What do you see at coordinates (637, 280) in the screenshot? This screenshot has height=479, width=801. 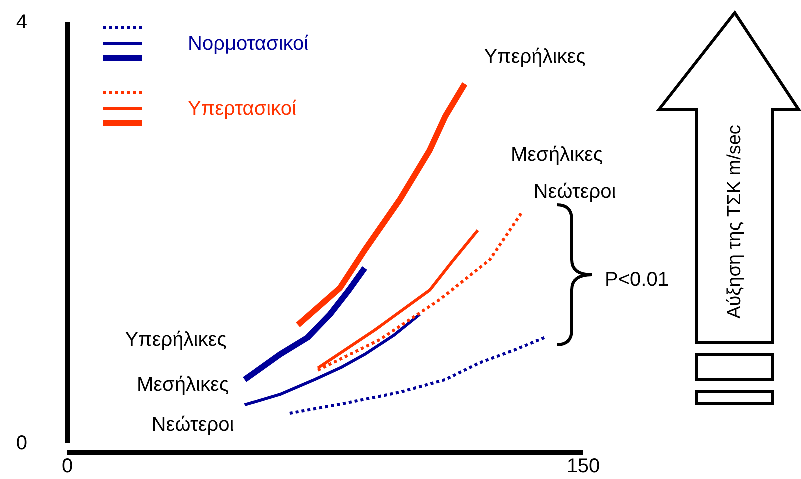 I see `text: P<0.01` at bounding box center [637, 280].